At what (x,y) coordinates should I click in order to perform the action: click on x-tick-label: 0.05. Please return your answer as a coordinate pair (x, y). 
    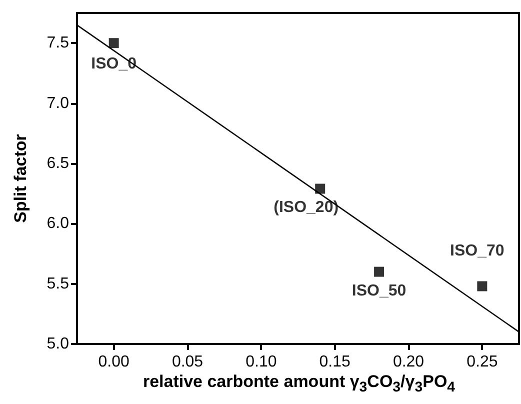
    Looking at the image, I should click on (188, 362).